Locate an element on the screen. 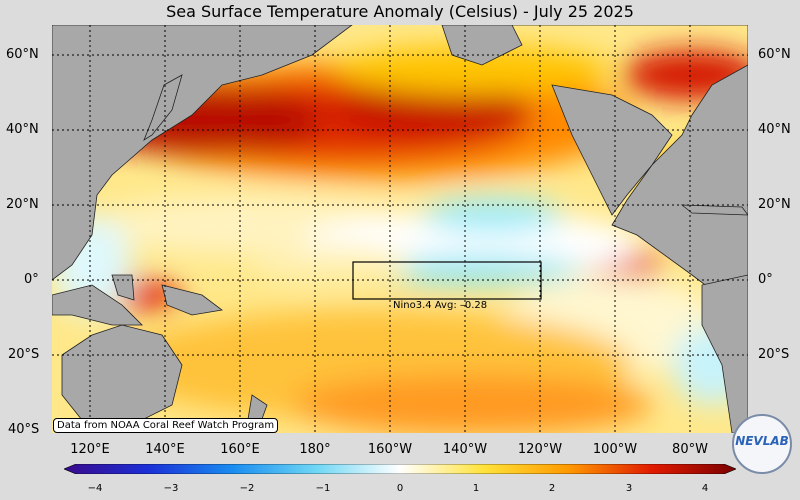  lat-label-right: 60°N is located at coordinates (774, 54).